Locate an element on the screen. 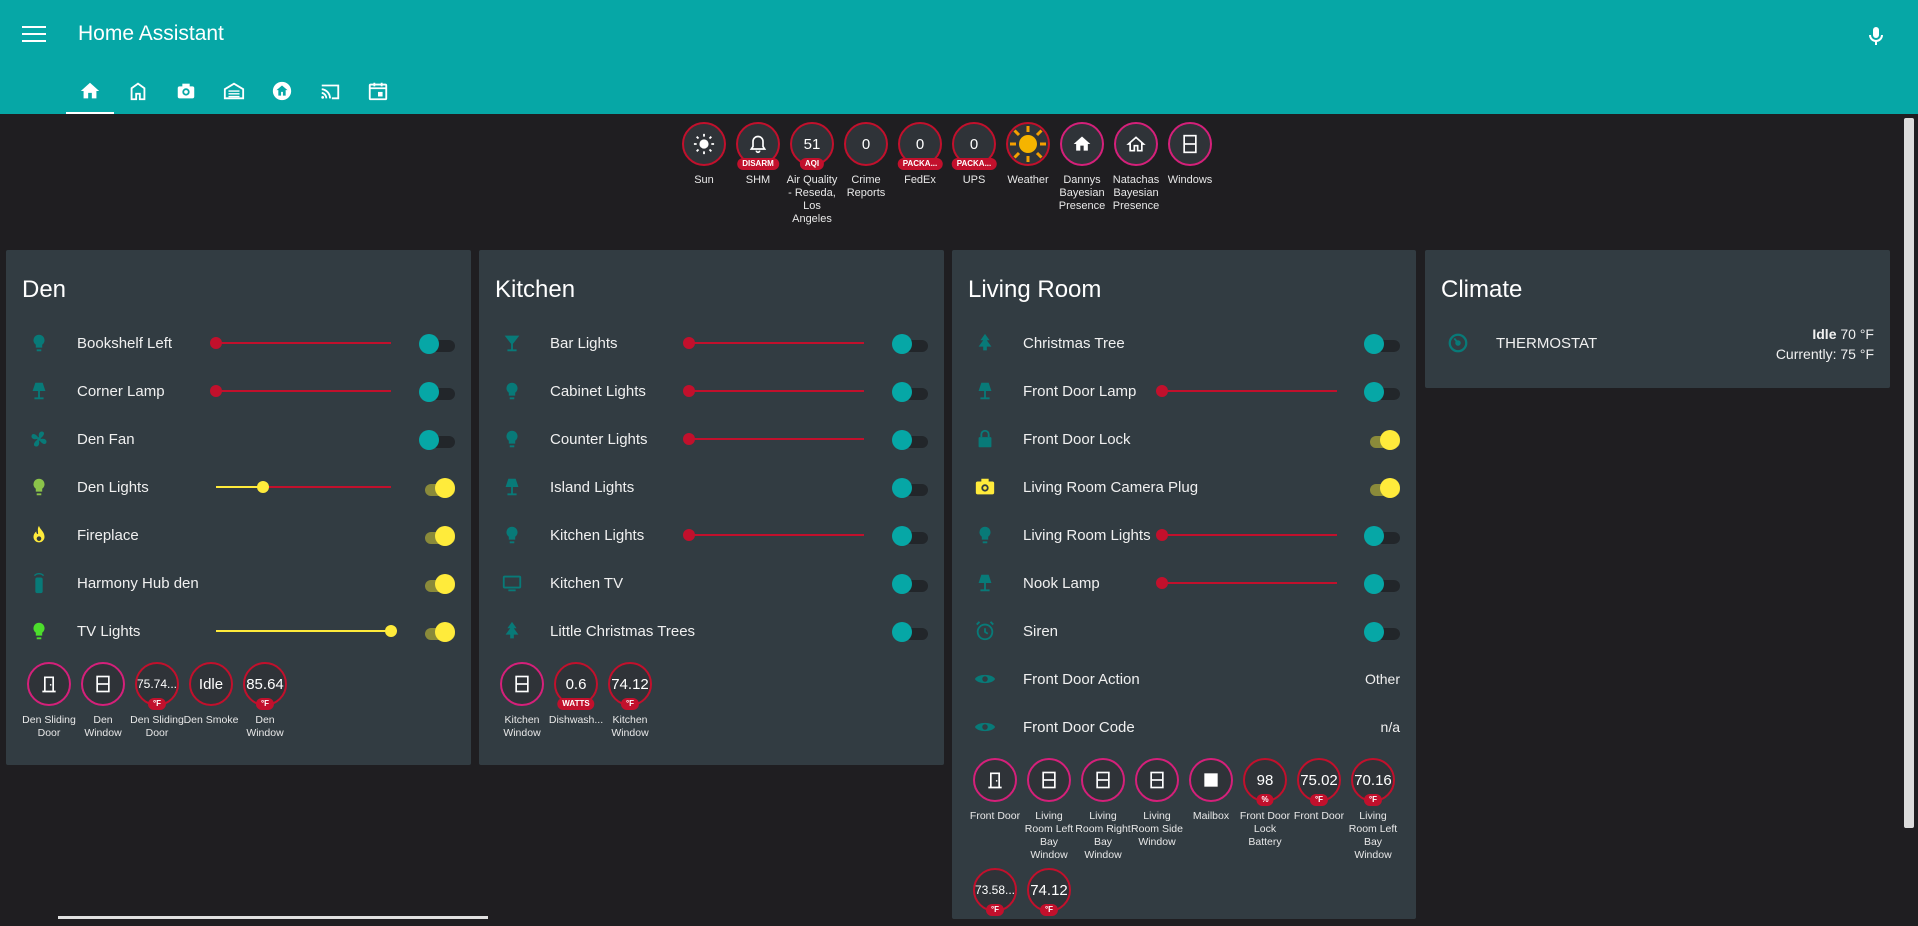 Image resolution: width=1918 pixels, height=926 pixels. badge-ups: 0 PACKA... UPS is located at coordinates (974, 174).